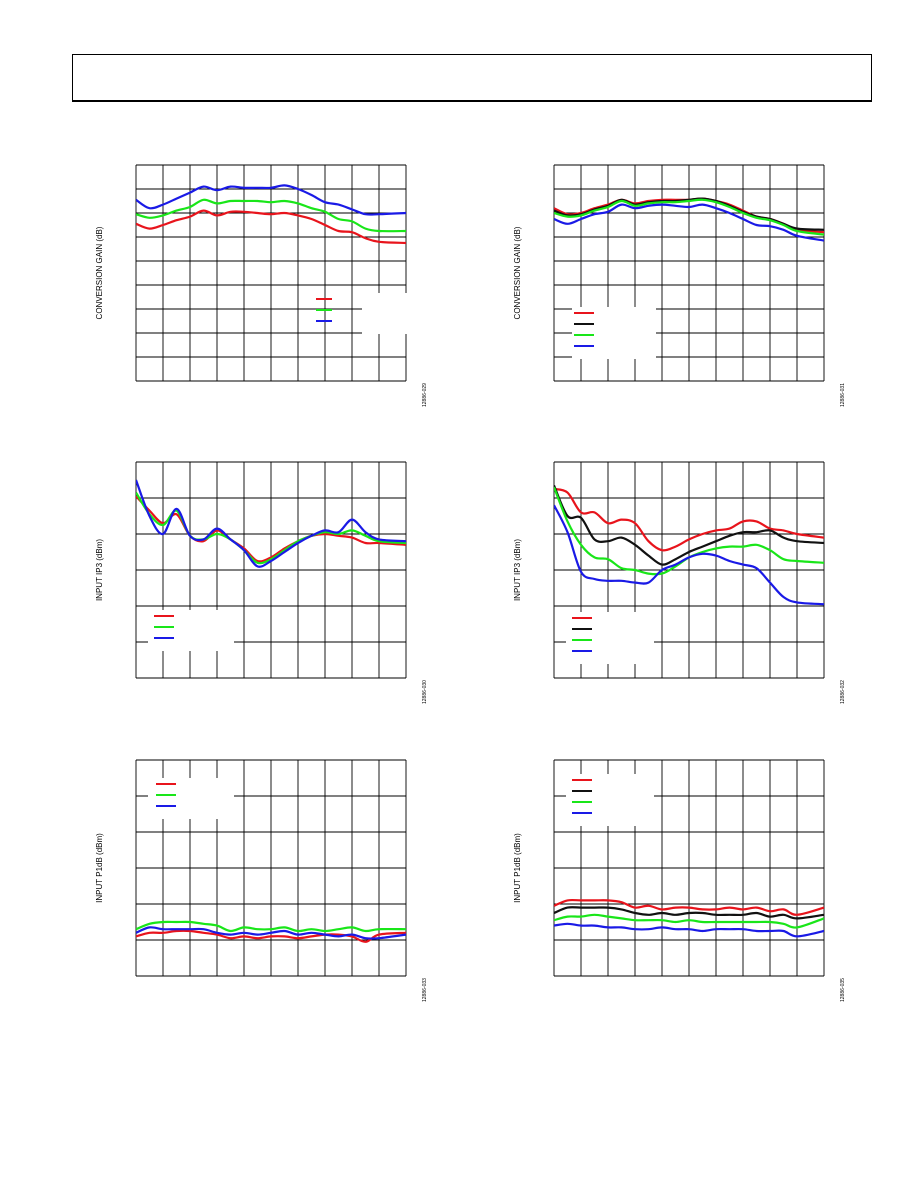 This screenshot has width=918, height=1188. What do you see at coordinates (843, 990) in the screenshot?
I see `figure-id: 12886-035` at bounding box center [843, 990].